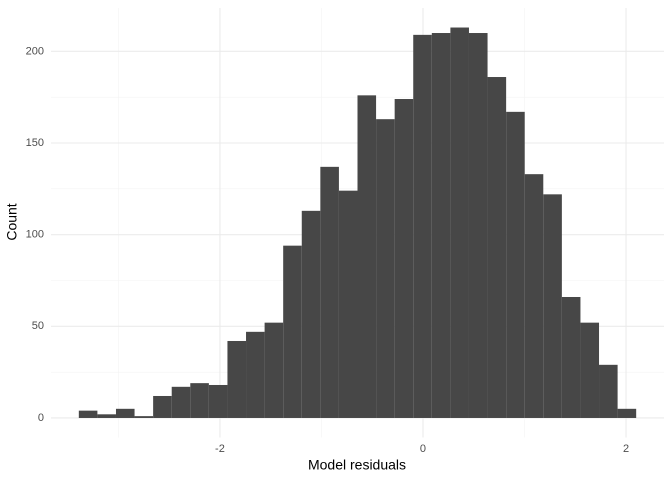  Describe the element at coordinates (12, 221) in the screenshot. I see `y-axis-title: Count` at that location.